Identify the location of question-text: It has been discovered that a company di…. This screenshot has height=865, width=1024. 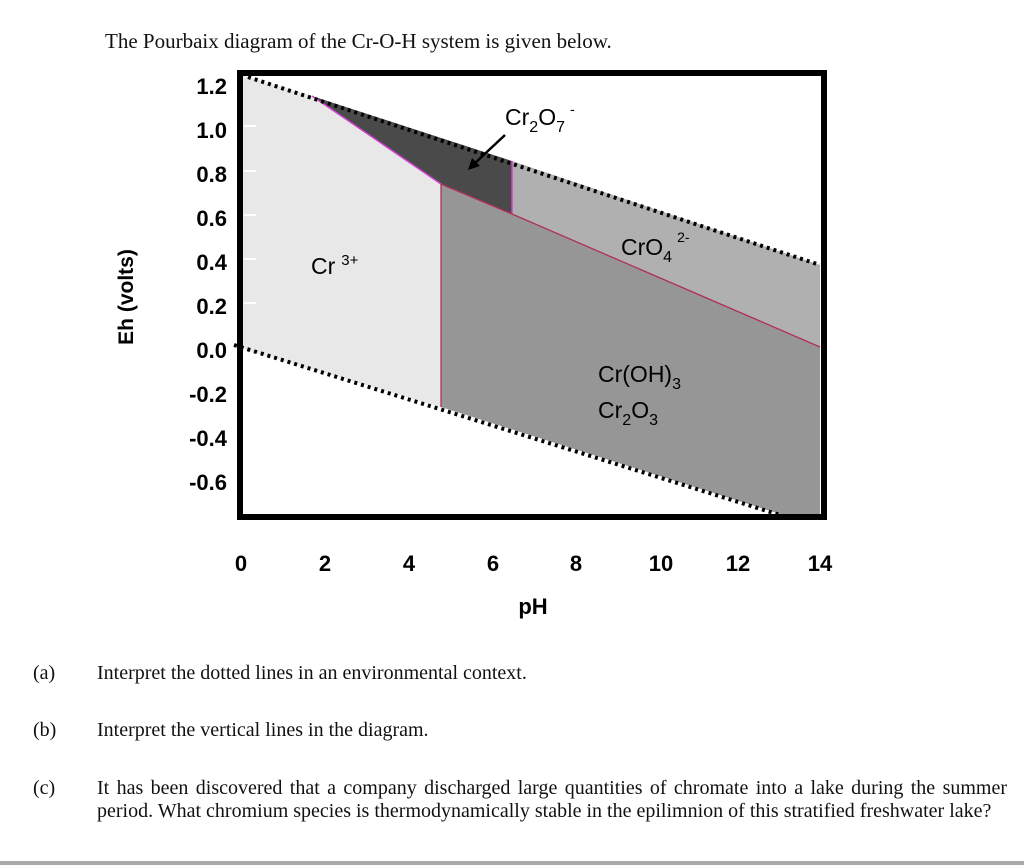
(552, 799).